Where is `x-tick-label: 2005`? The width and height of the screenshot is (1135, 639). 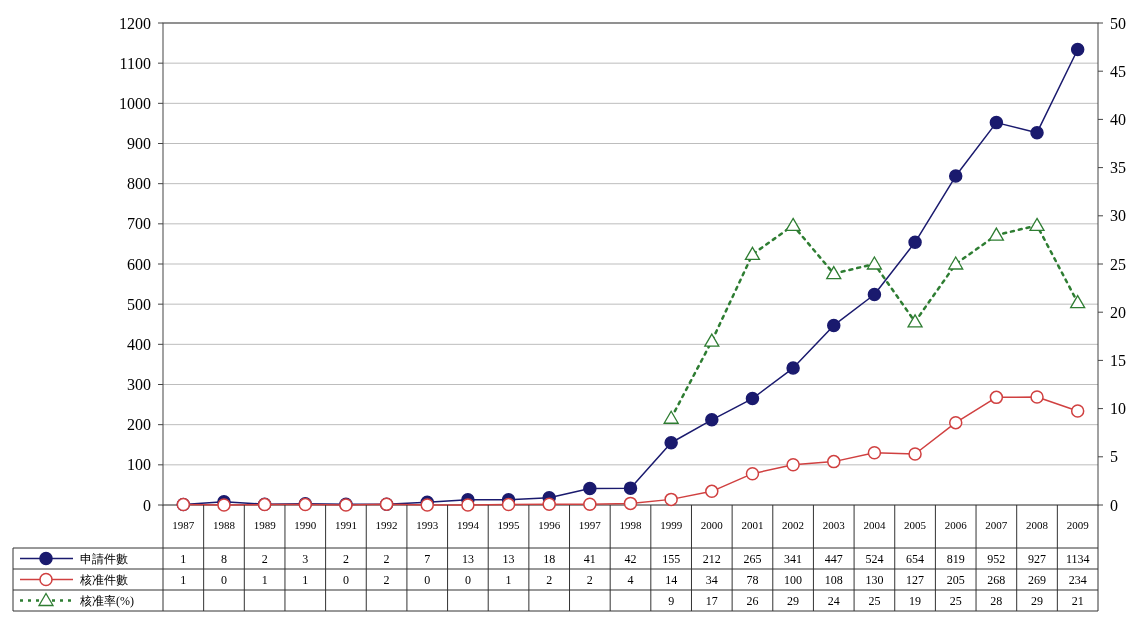 x-tick-label: 2005 is located at coordinates (915, 525).